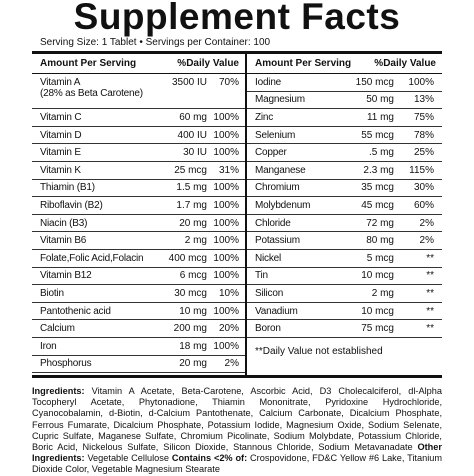 This screenshot has width=474, height=476. I want to click on nutrient-label: Vitamin C, so click(61, 117).